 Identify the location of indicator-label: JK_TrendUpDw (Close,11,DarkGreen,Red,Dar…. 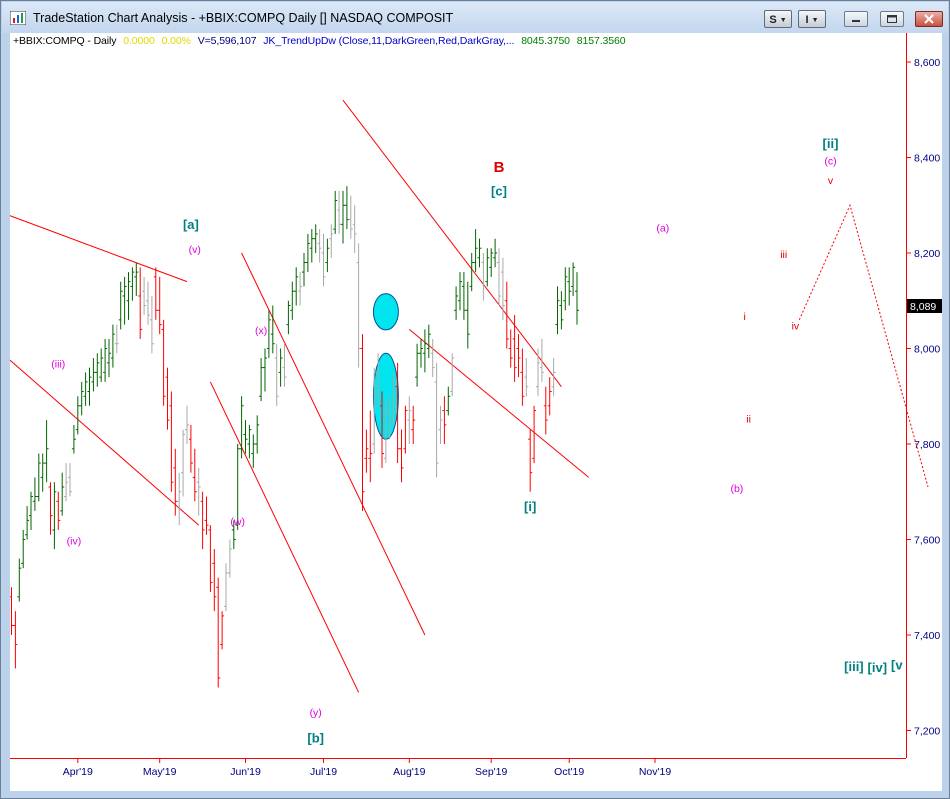
(389, 41).